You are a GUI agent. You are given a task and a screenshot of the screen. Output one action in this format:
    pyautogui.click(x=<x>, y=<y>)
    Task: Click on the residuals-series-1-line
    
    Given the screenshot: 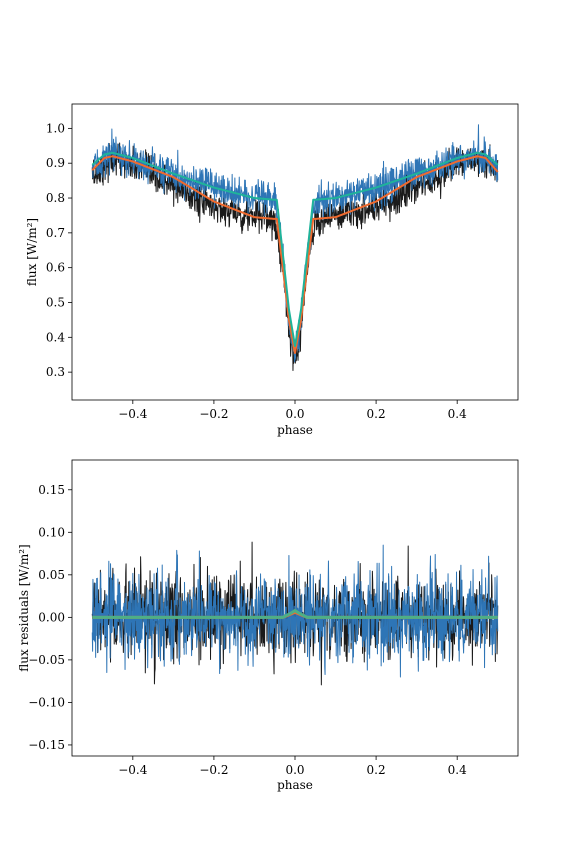 What is the action you would take?
    pyautogui.click(x=295, y=611)
    